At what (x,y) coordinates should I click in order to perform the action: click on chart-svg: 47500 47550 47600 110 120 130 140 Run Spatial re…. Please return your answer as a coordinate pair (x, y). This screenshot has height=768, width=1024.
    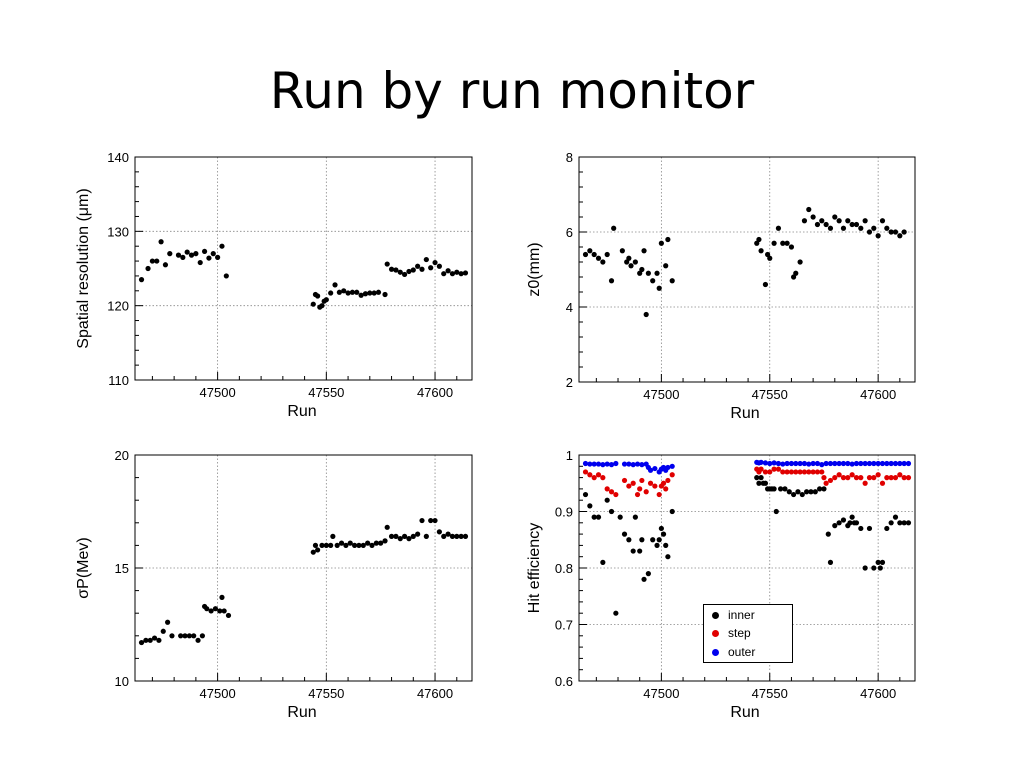
    Looking at the image, I should click on (274, 285).